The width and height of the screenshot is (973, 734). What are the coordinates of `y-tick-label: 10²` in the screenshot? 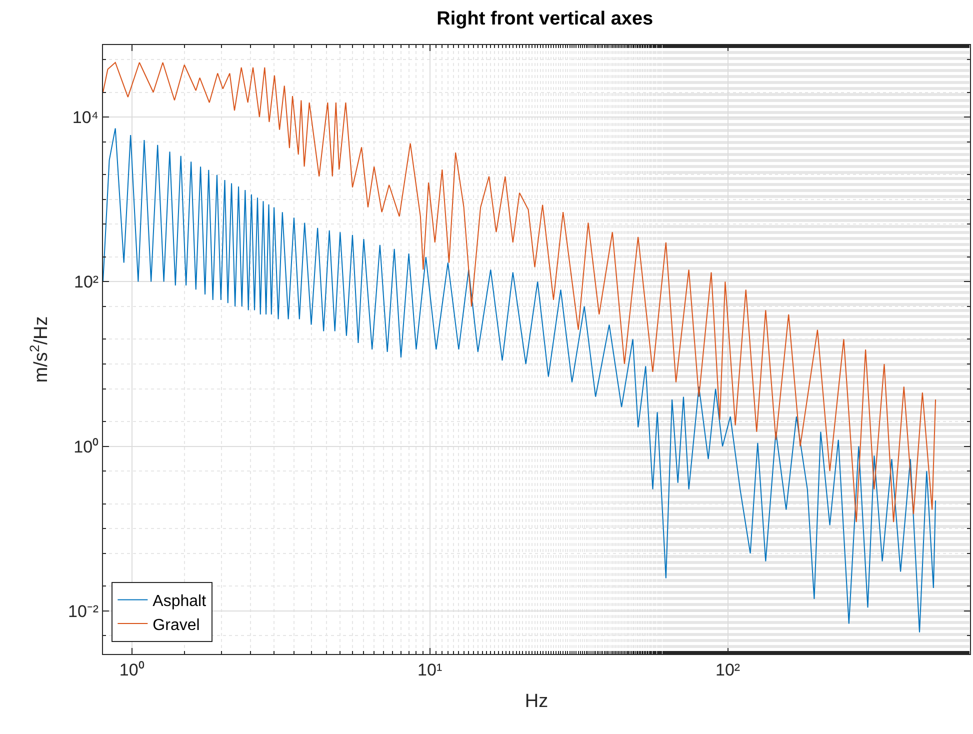 It's located at (86, 282).